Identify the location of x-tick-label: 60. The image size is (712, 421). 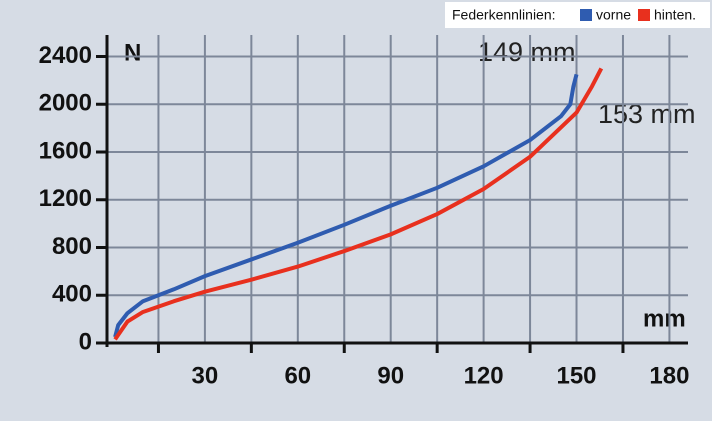
(297, 375).